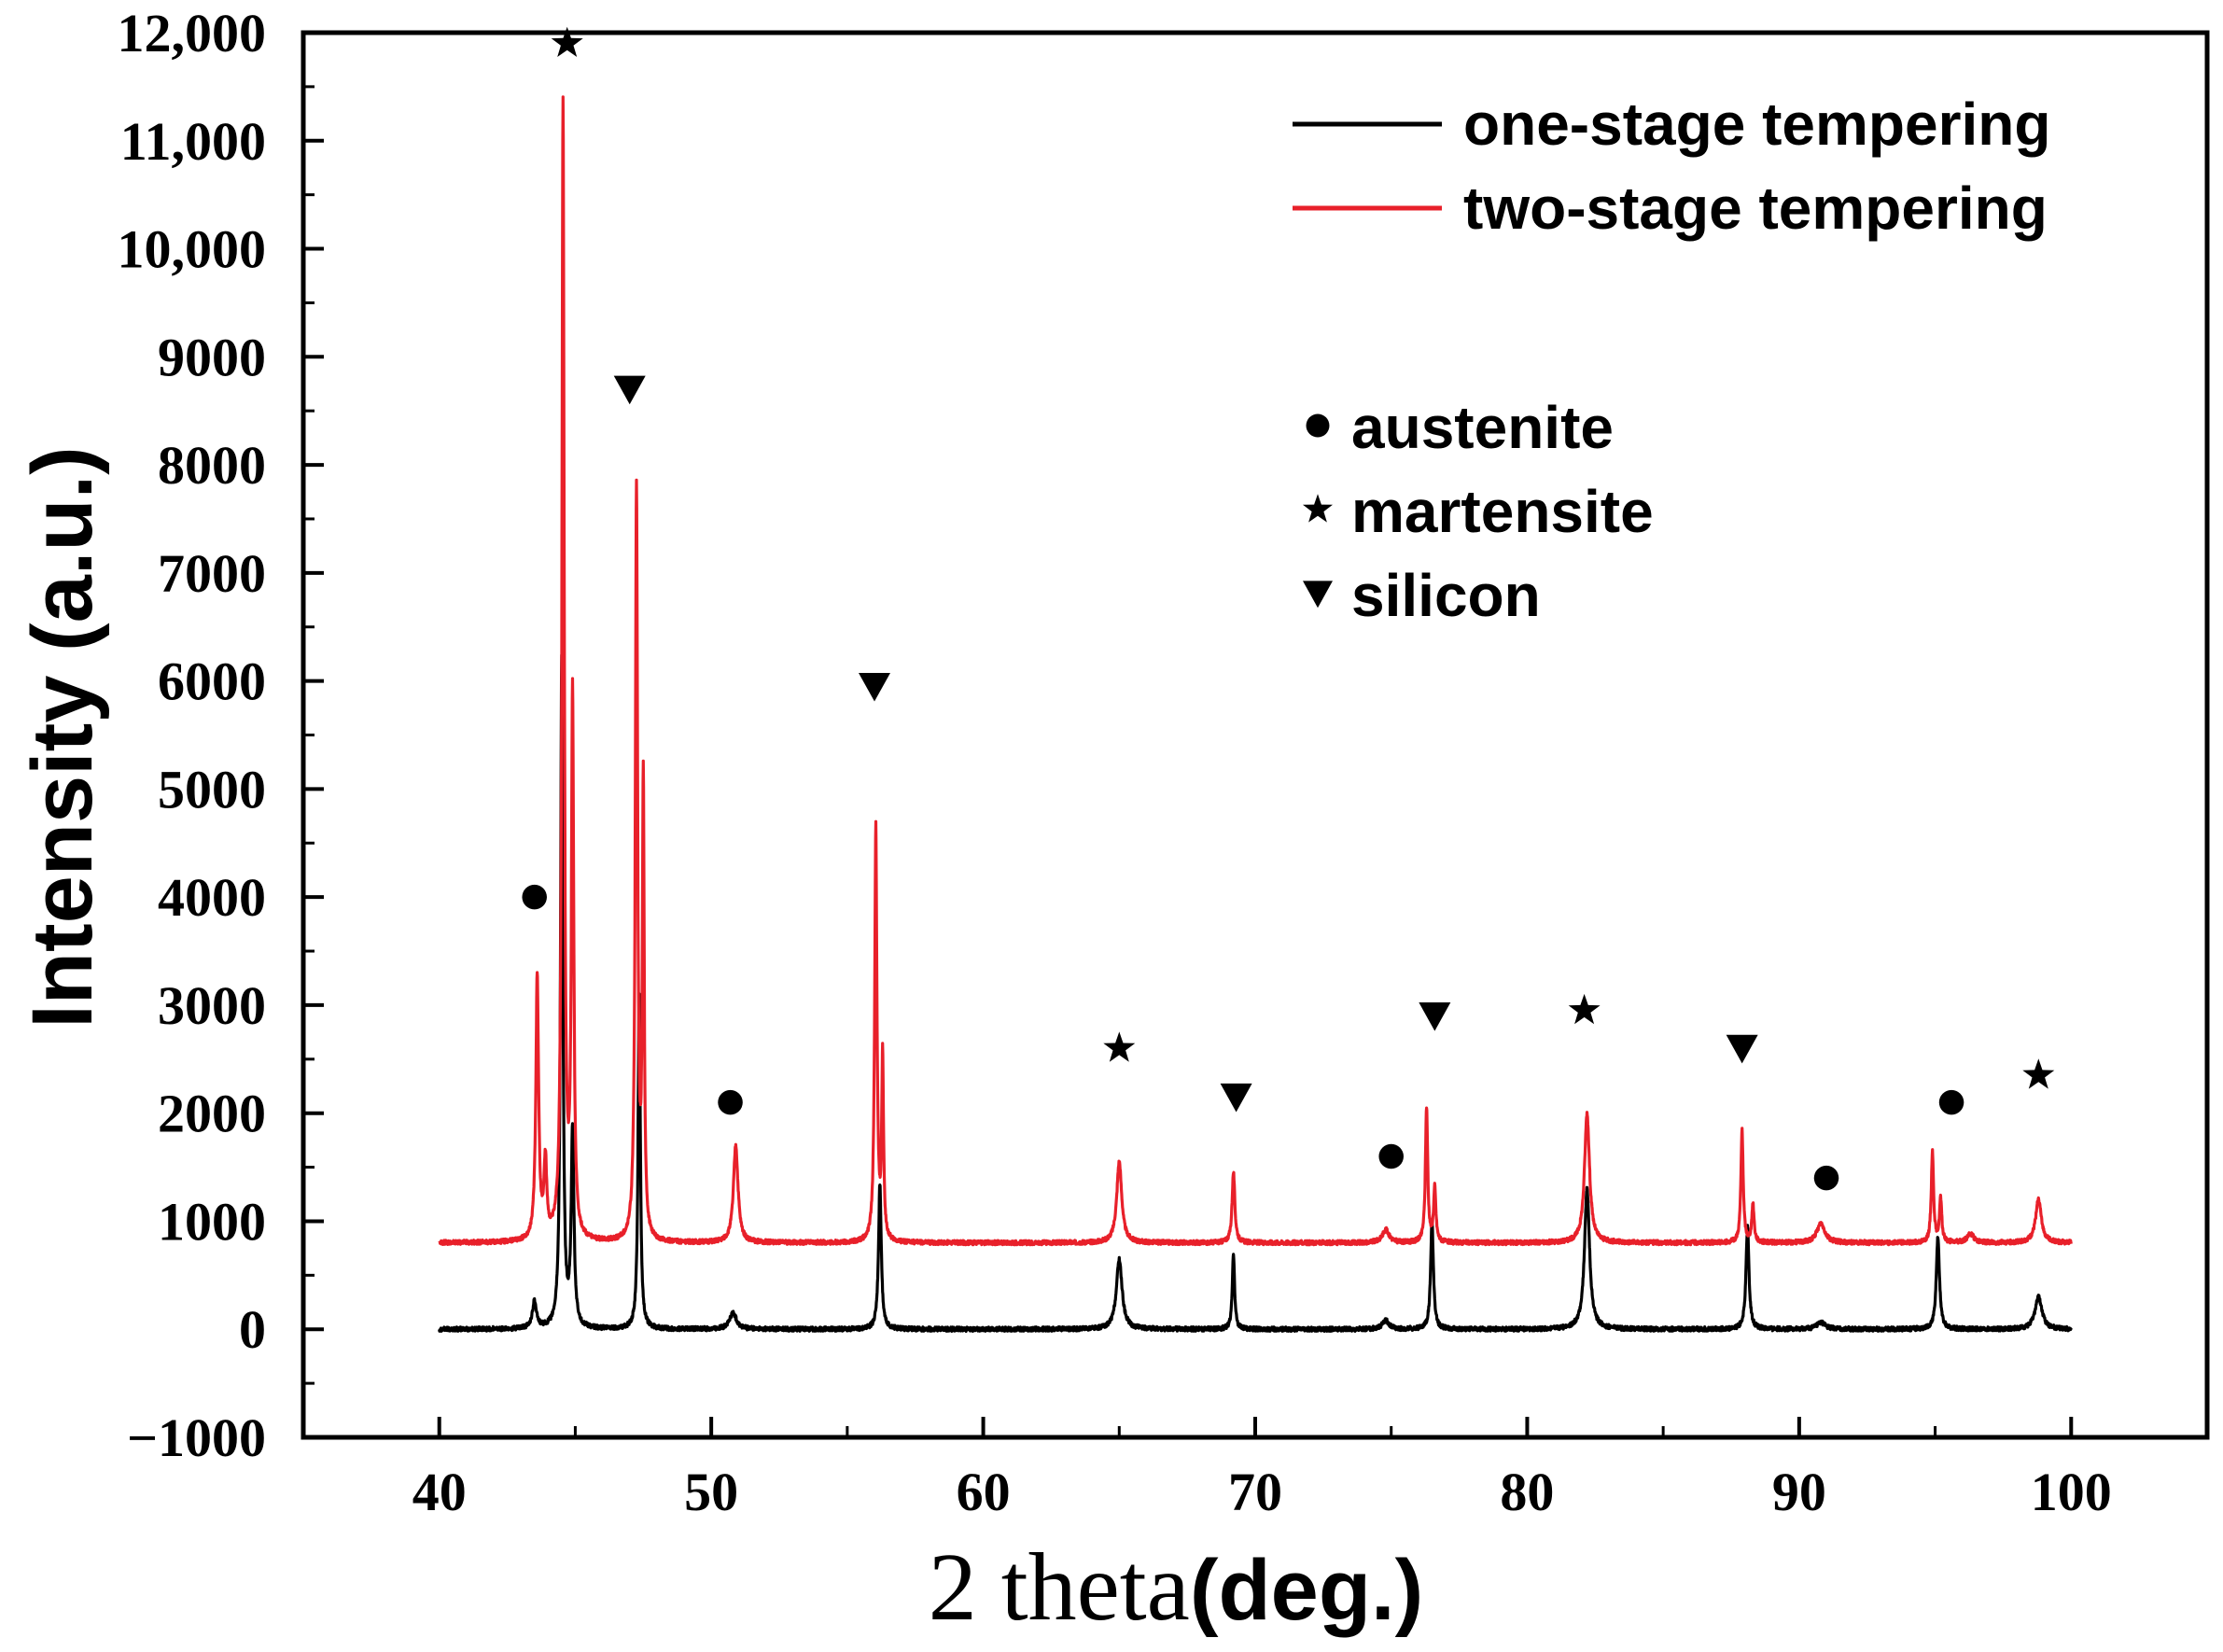 The image size is (2223, 1652). What do you see at coordinates (711, 1492) in the screenshot?
I see `x-tick-label: 50` at bounding box center [711, 1492].